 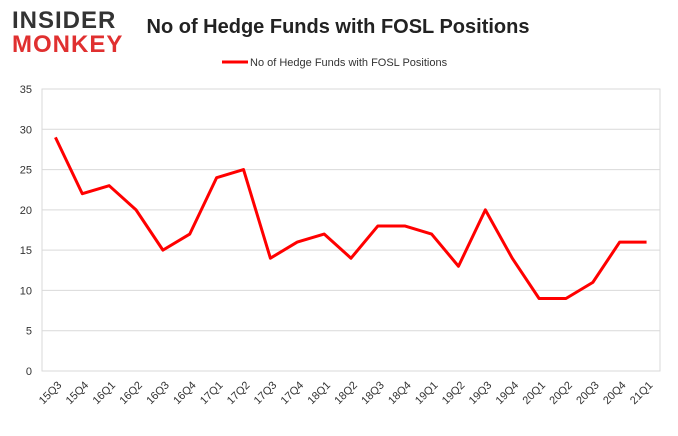 I want to click on y-tick-label: 10, so click(x=26, y=291).